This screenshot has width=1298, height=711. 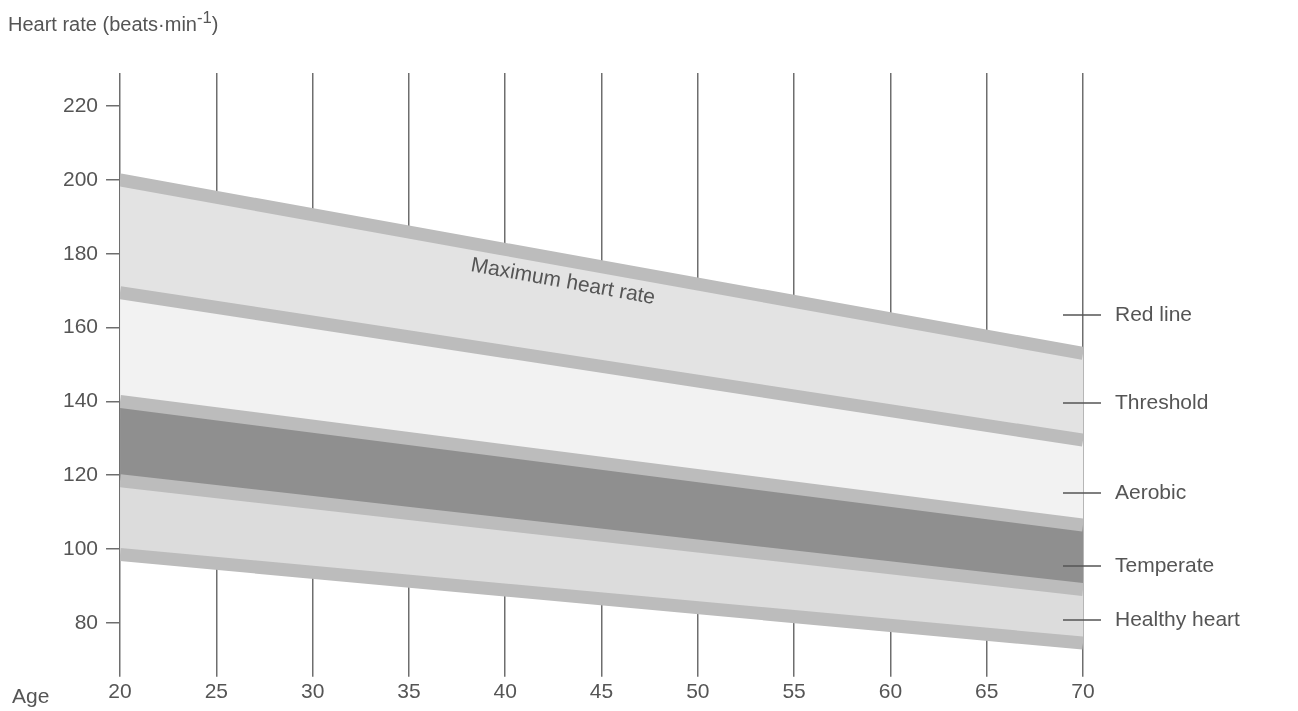 What do you see at coordinates (80, 547) in the screenshot?
I see `y-tick-label: 100` at bounding box center [80, 547].